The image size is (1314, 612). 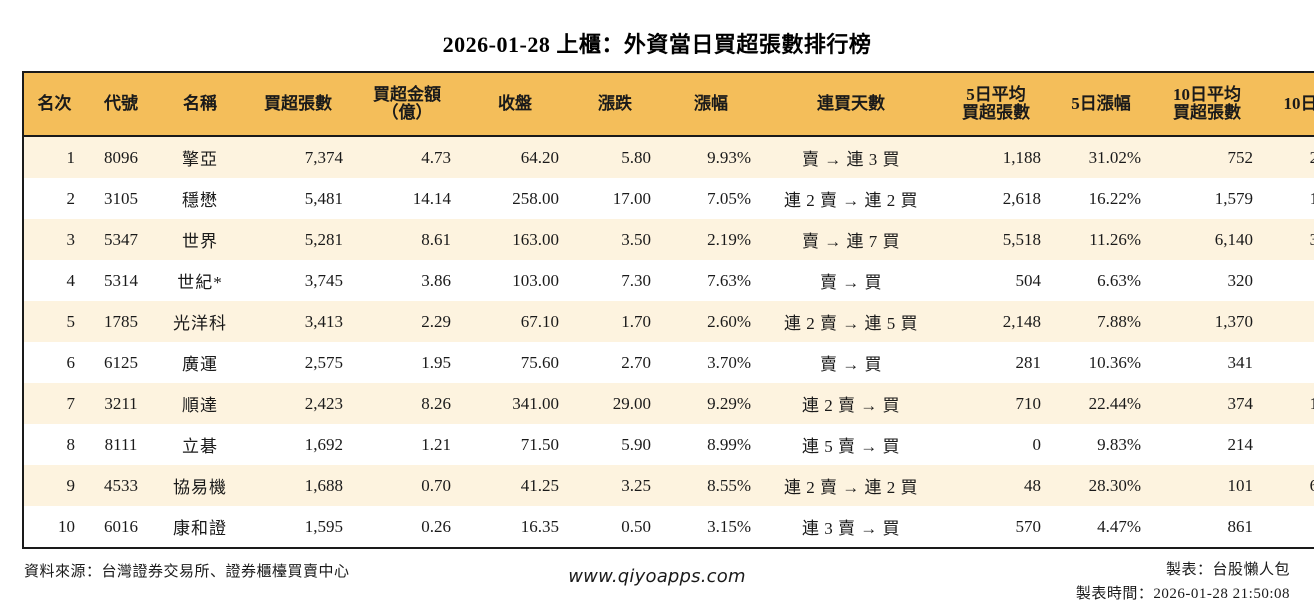 What do you see at coordinates (121, 403) in the screenshot?
I see `cell-code: 3211` at bounding box center [121, 403].